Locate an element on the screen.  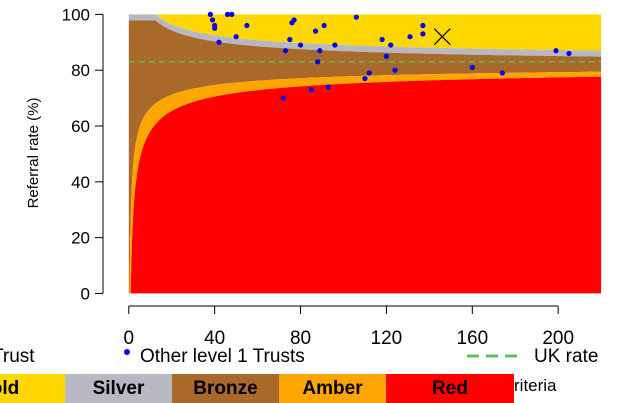
x-tick-label: 160 is located at coordinates (472, 338).